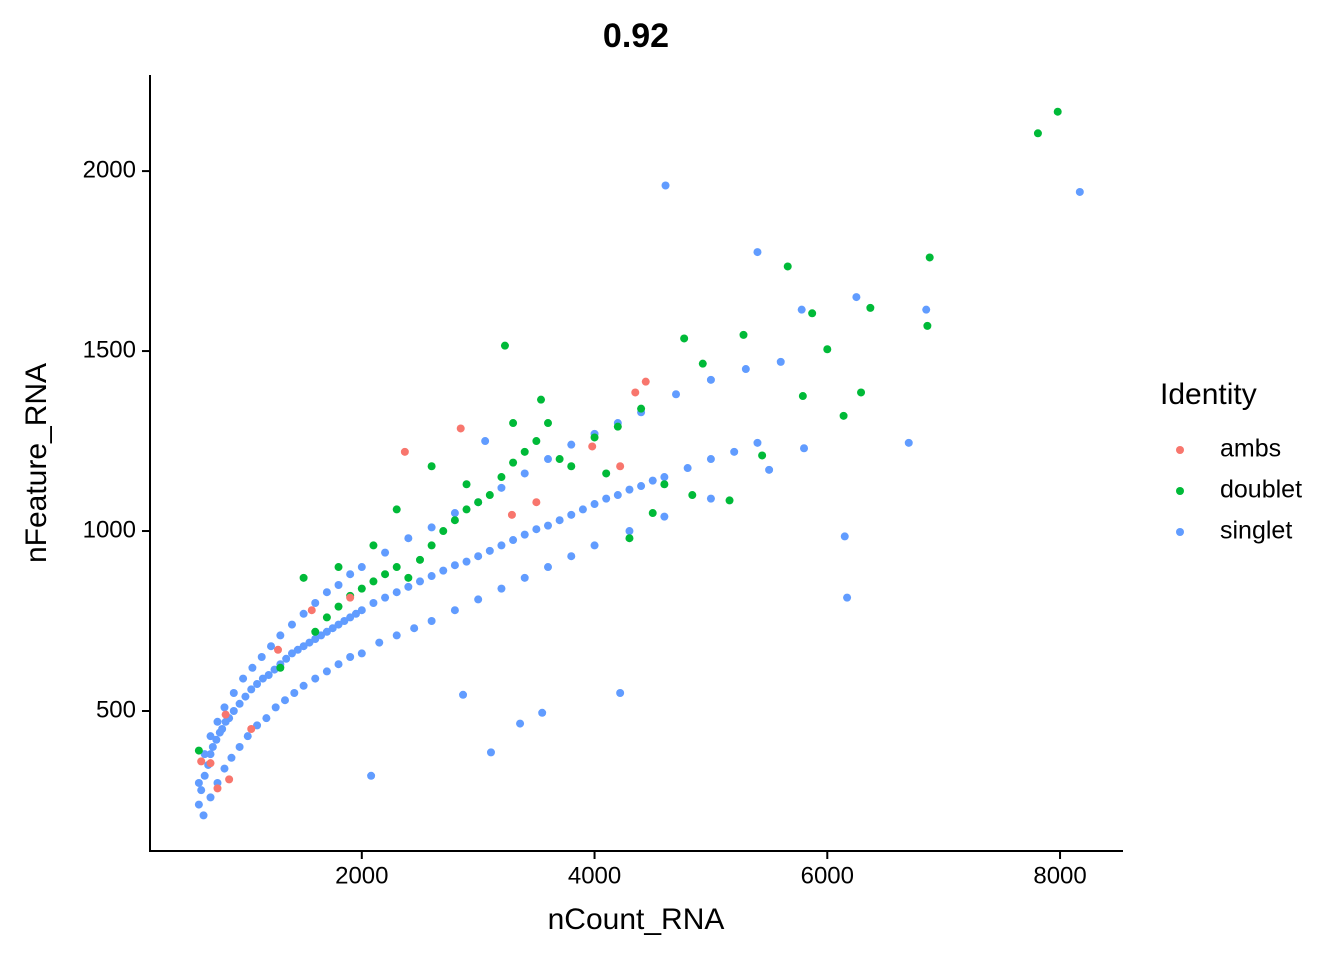  I want to click on y-tick-label: 2000, so click(109, 169).